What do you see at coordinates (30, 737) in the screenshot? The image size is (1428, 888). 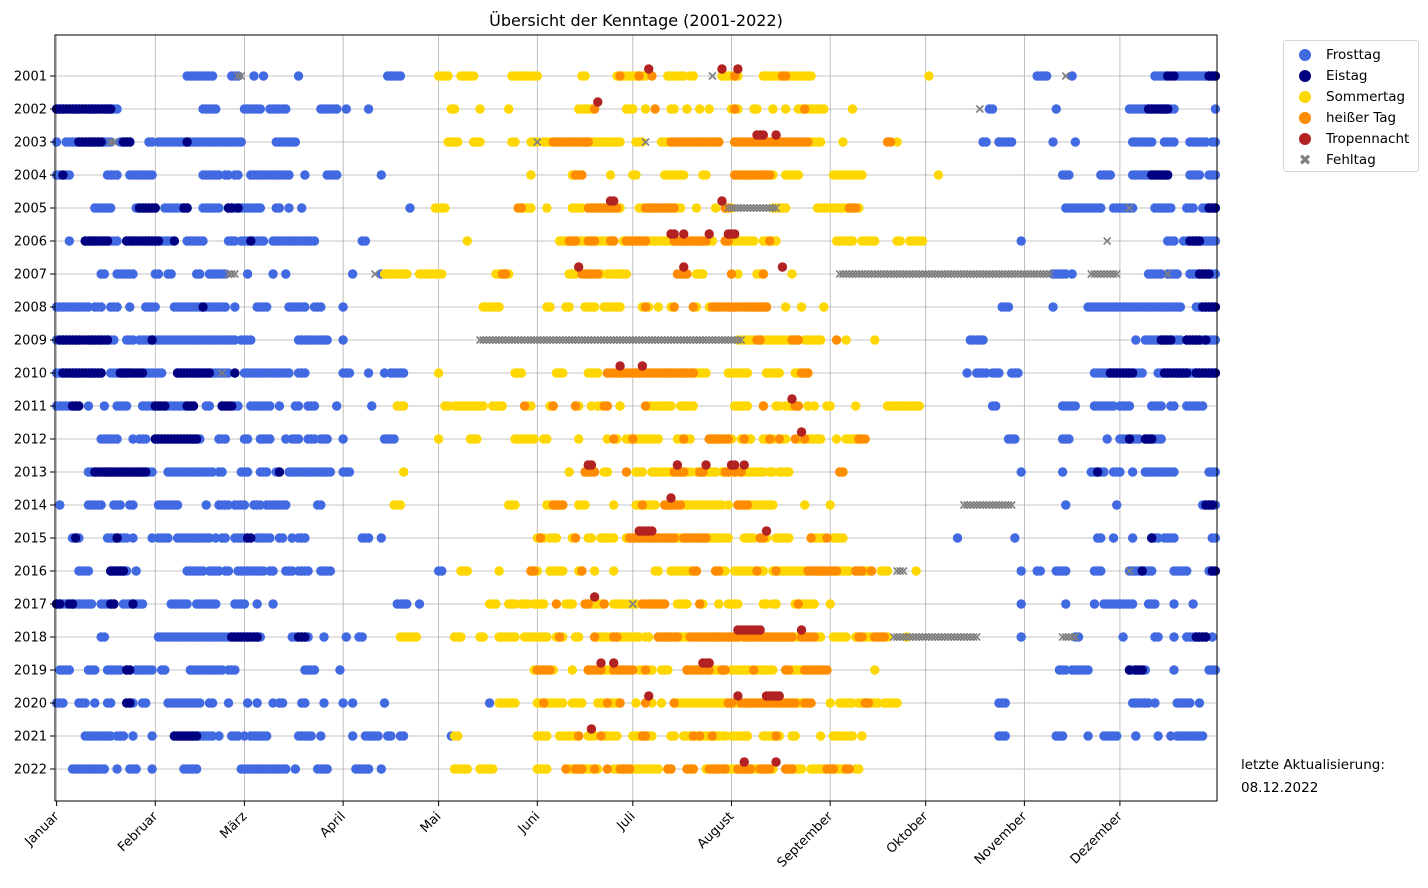 I see `y-tick-label: 2021` at bounding box center [30, 737].